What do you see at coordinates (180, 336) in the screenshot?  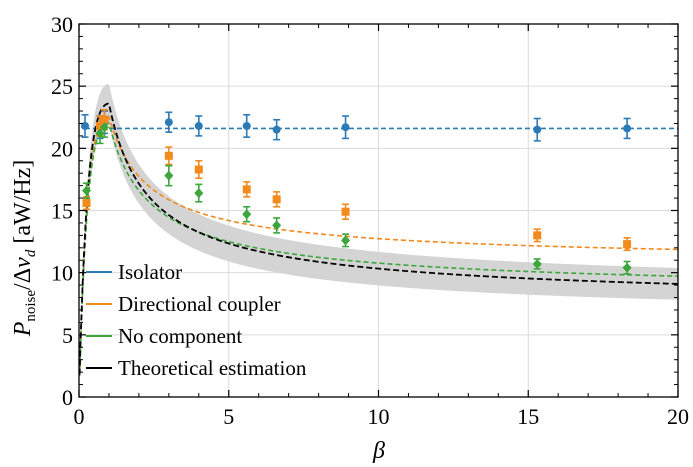 I see `legend-label-no-component: No component` at bounding box center [180, 336].